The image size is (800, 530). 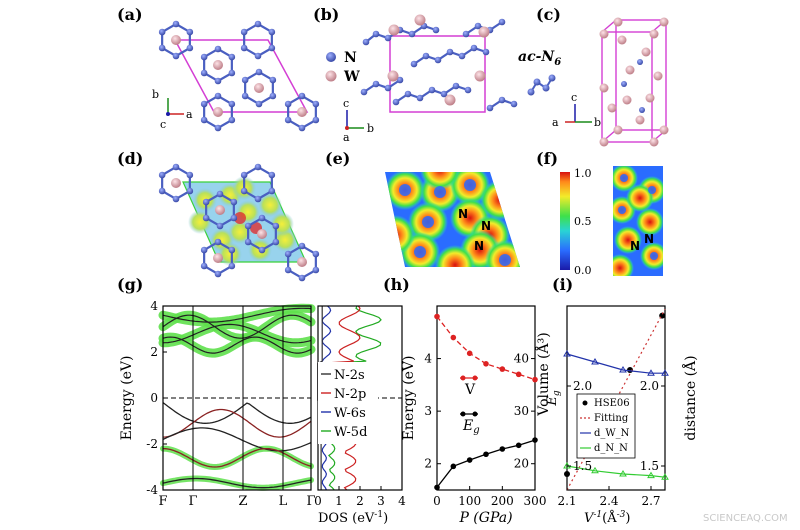 I want to click on fatband, so click(x=237, y=458).